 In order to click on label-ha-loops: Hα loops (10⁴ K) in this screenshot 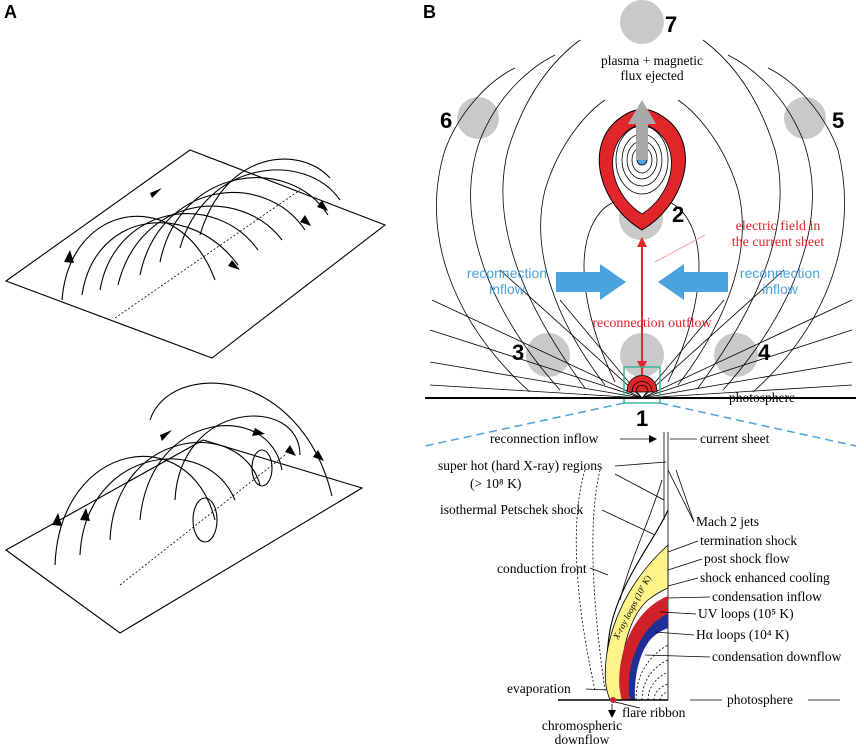, I will do `click(742, 634)`.